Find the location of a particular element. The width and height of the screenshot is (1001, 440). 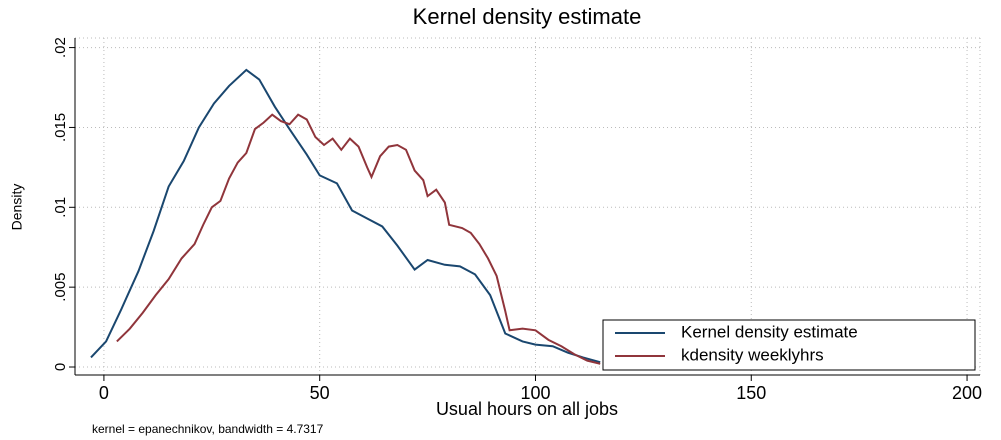

x-tick-label: 50 is located at coordinates (320, 393).